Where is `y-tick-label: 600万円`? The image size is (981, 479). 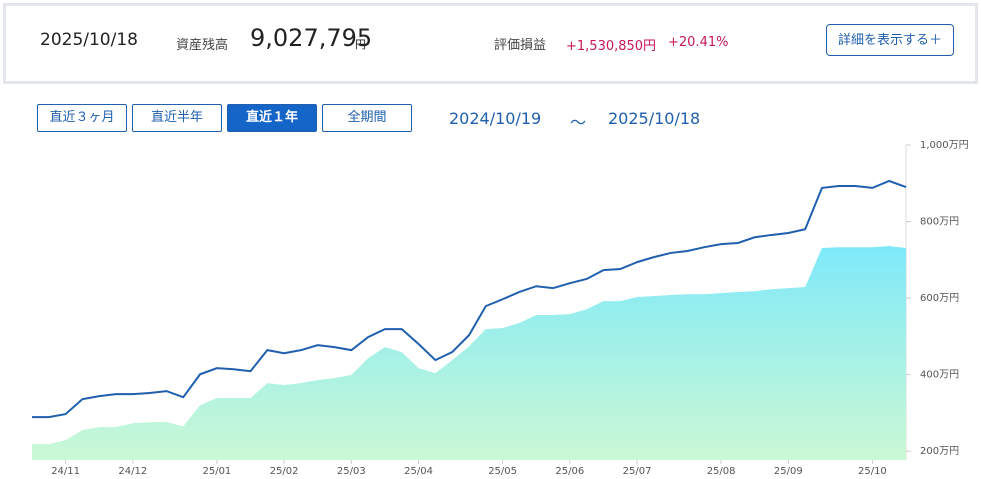
y-tick-label: 600万円 is located at coordinates (939, 298).